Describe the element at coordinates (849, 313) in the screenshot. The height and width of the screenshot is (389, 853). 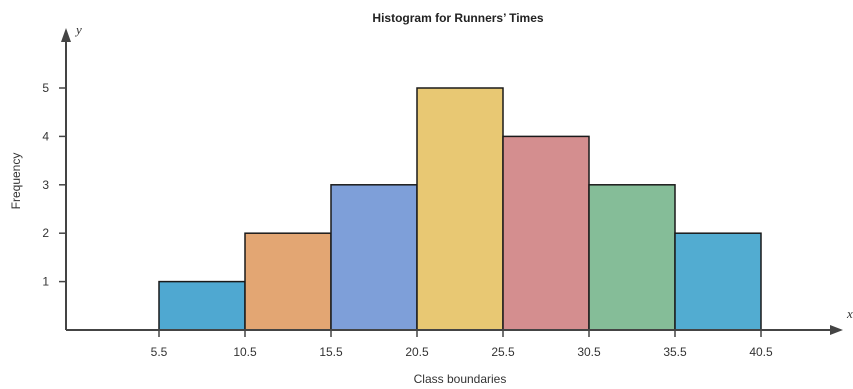
I see `x-axis-letter: x` at that location.